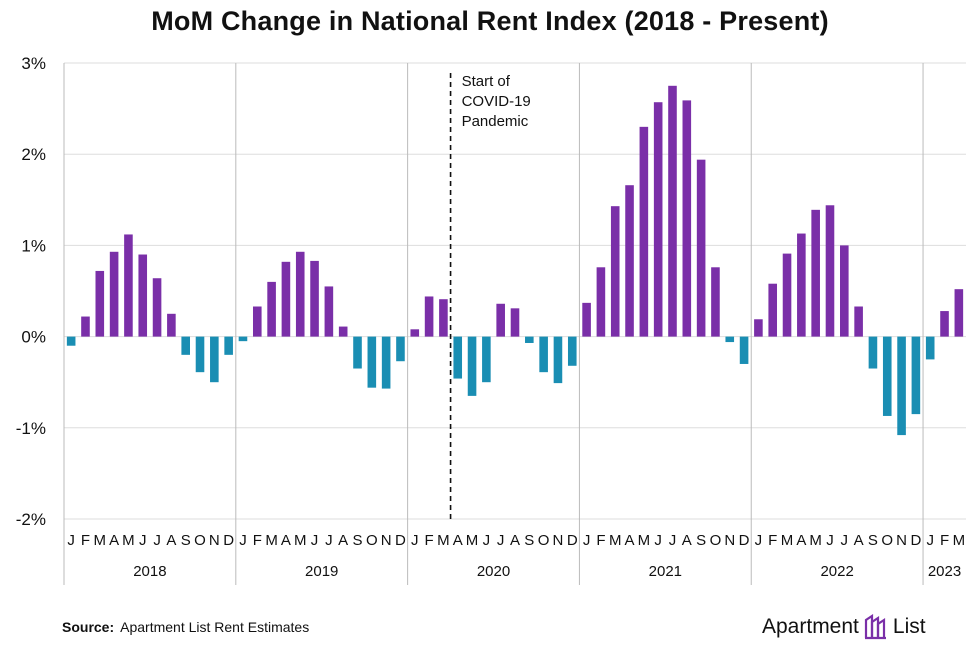 The height and width of the screenshot is (652, 980). What do you see at coordinates (495, 121) in the screenshot?
I see `annotation-text: Pandemic` at bounding box center [495, 121].